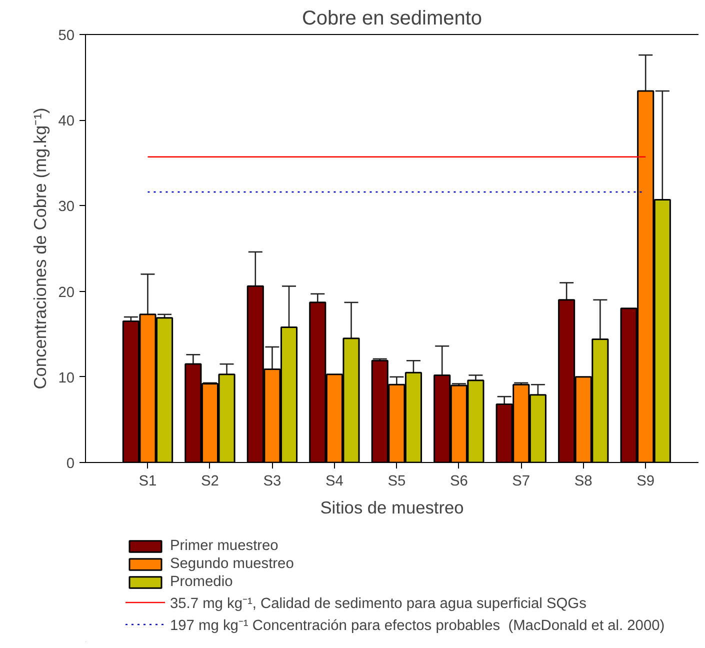 Image resolution: width=705 pixels, height=648 pixels. What do you see at coordinates (66, 292) in the screenshot?
I see `y-tick-label: 20` at bounding box center [66, 292].